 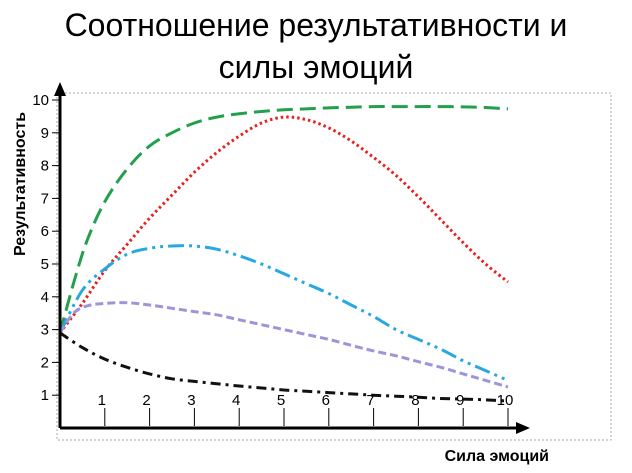 I want to click on y-tick-label: 3, so click(x=45, y=330).